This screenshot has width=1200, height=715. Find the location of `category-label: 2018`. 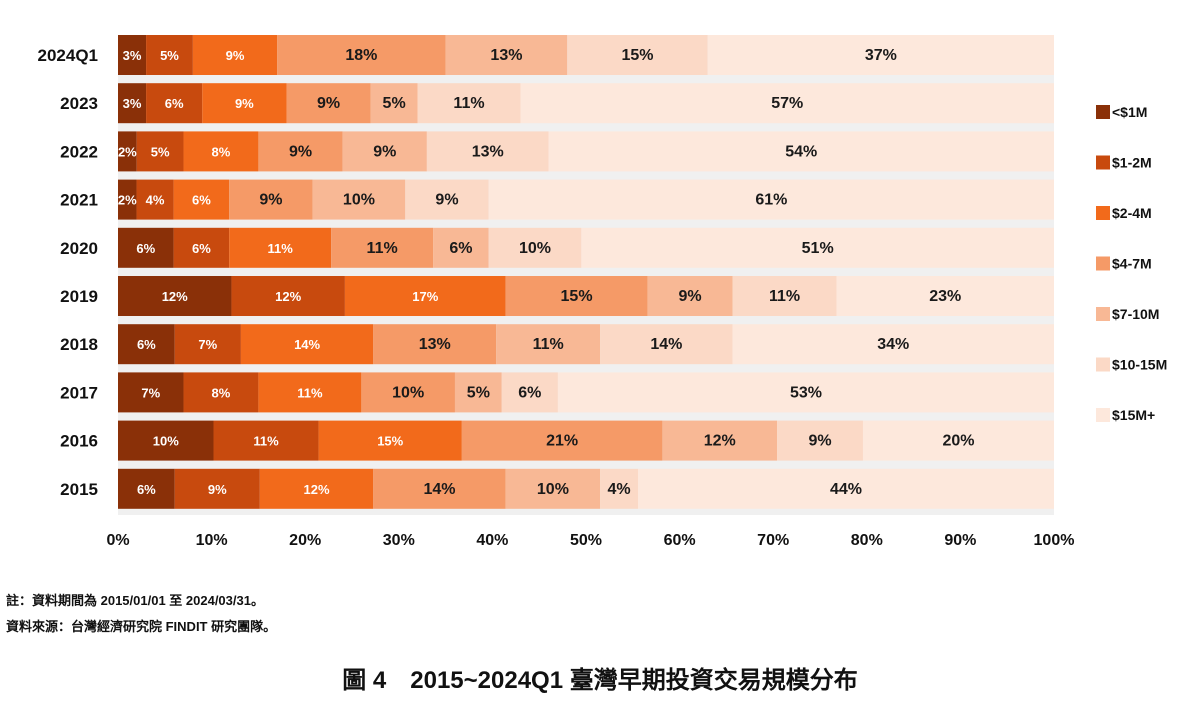

category-label: 2018 is located at coordinates (79, 344).